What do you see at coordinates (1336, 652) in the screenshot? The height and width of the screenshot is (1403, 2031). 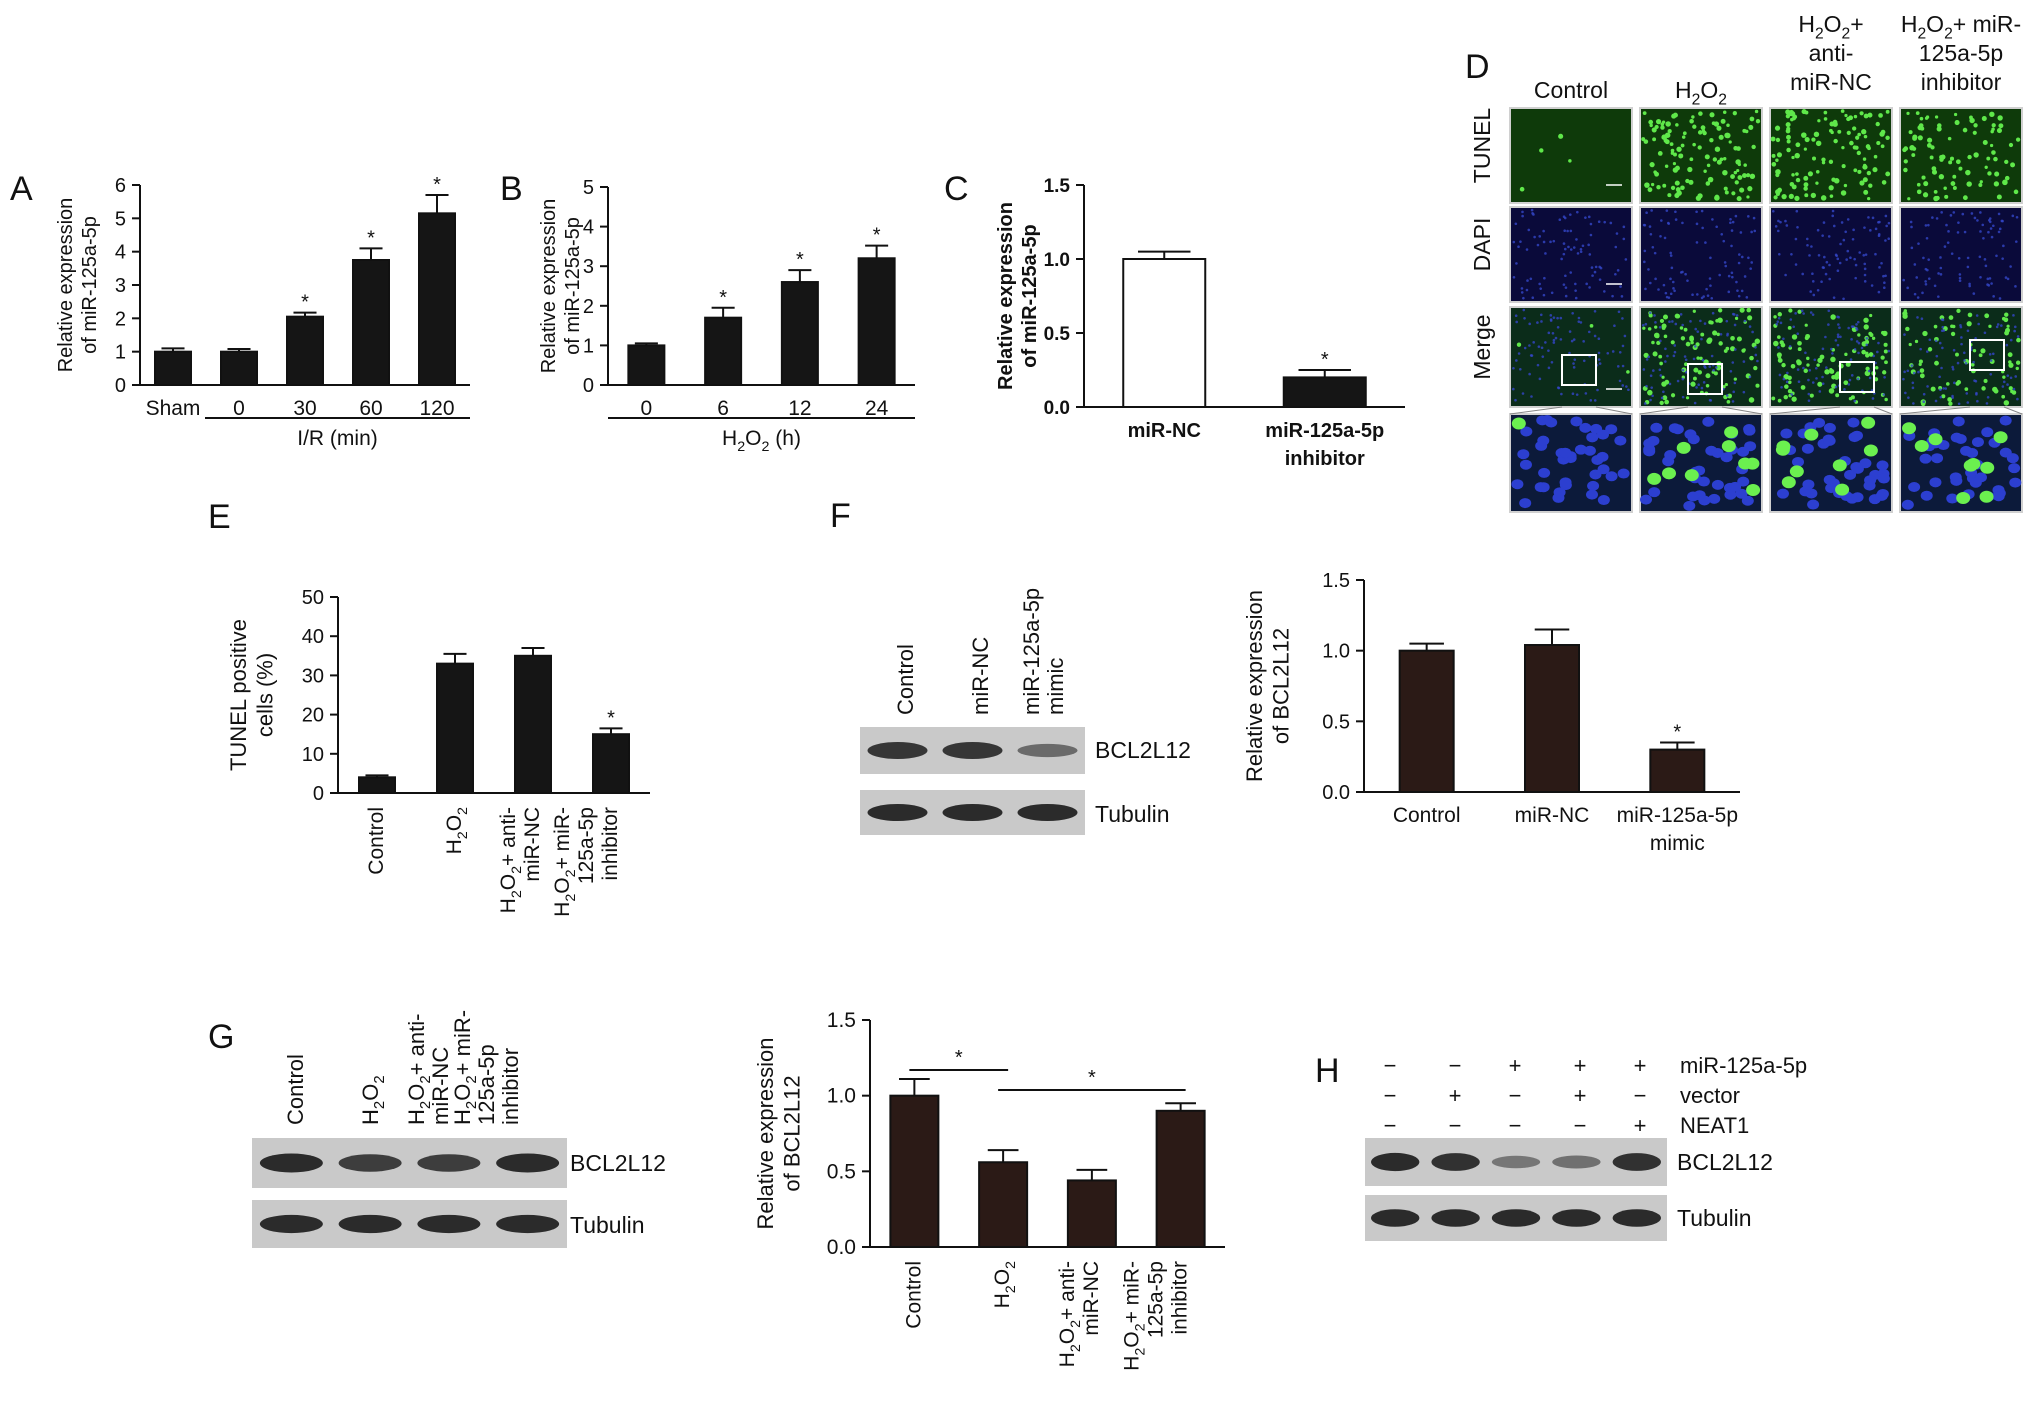 I see `y-tick-label: 1.0` at bounding box center [1336, 652].